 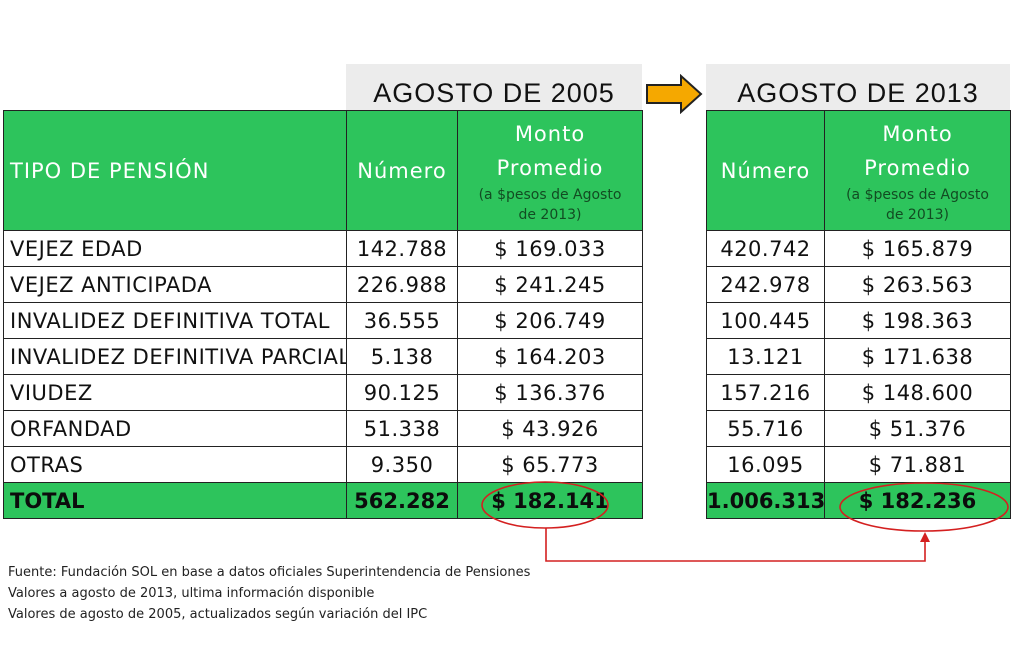 I want to click on table-row: 55.716 $ 51.376, so click(x=858, y=428).